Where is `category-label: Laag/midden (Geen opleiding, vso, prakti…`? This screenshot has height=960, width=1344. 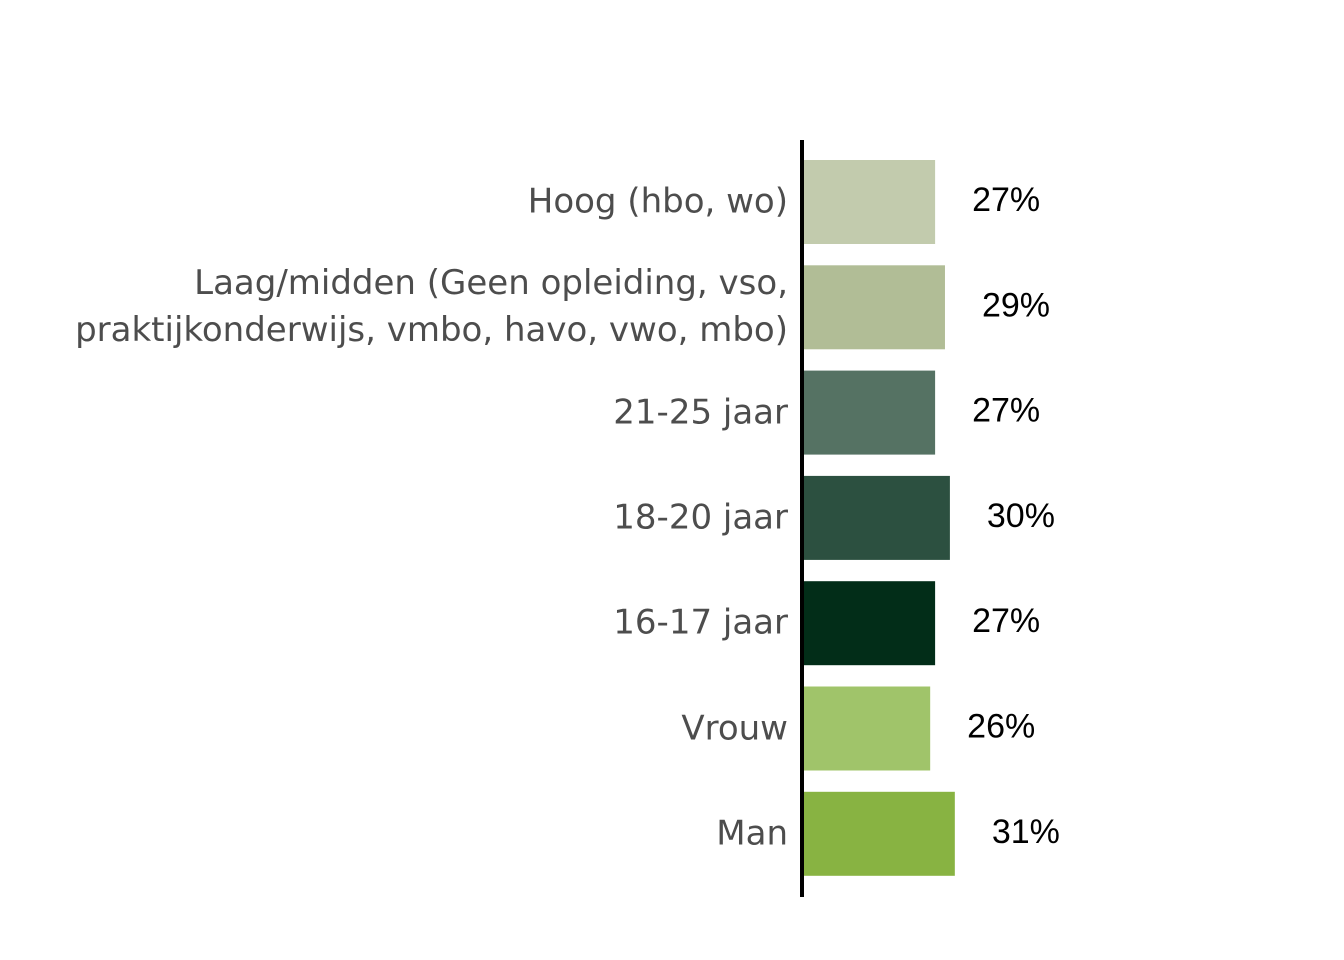
category-label: Laag/midden (Geen opleiding, vso, prakti… is located at coordinates (431, 307).